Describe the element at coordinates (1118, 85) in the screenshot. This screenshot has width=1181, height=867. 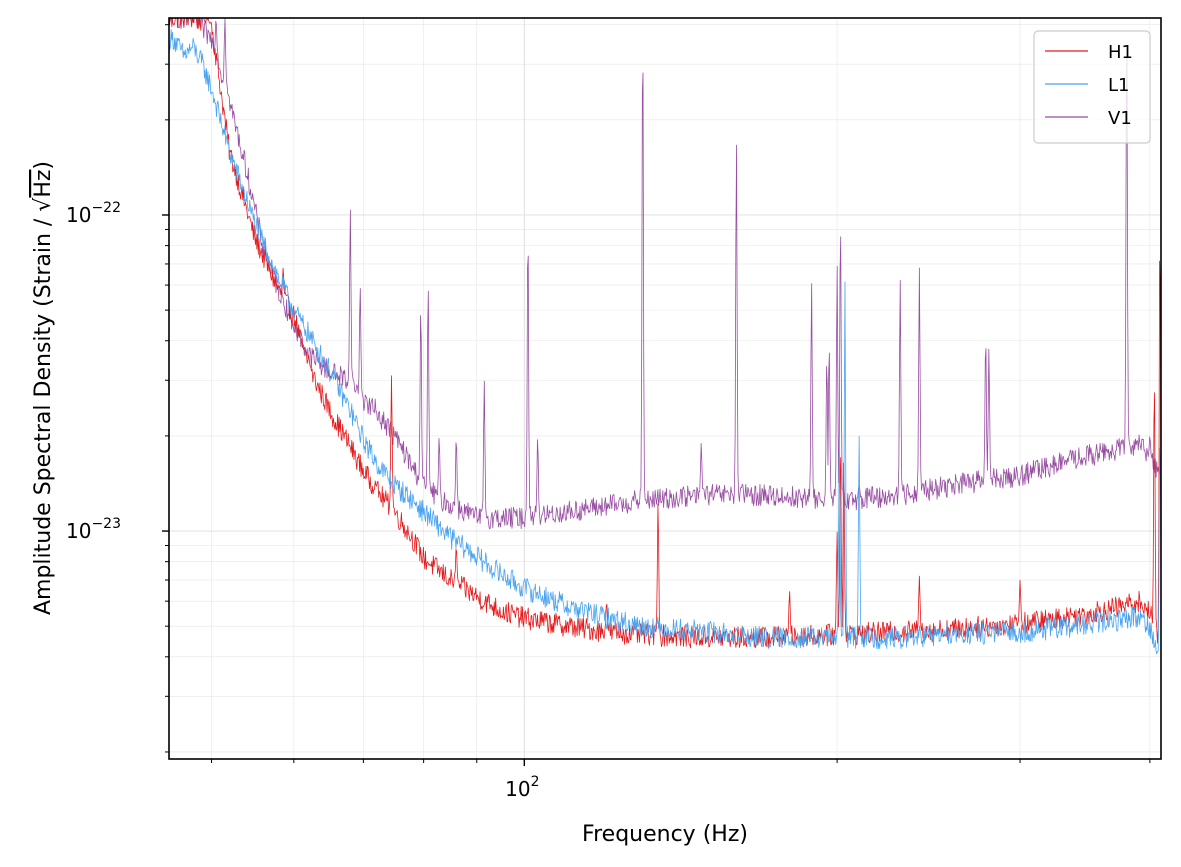
I see `legend-label-l1: L1` at that location.